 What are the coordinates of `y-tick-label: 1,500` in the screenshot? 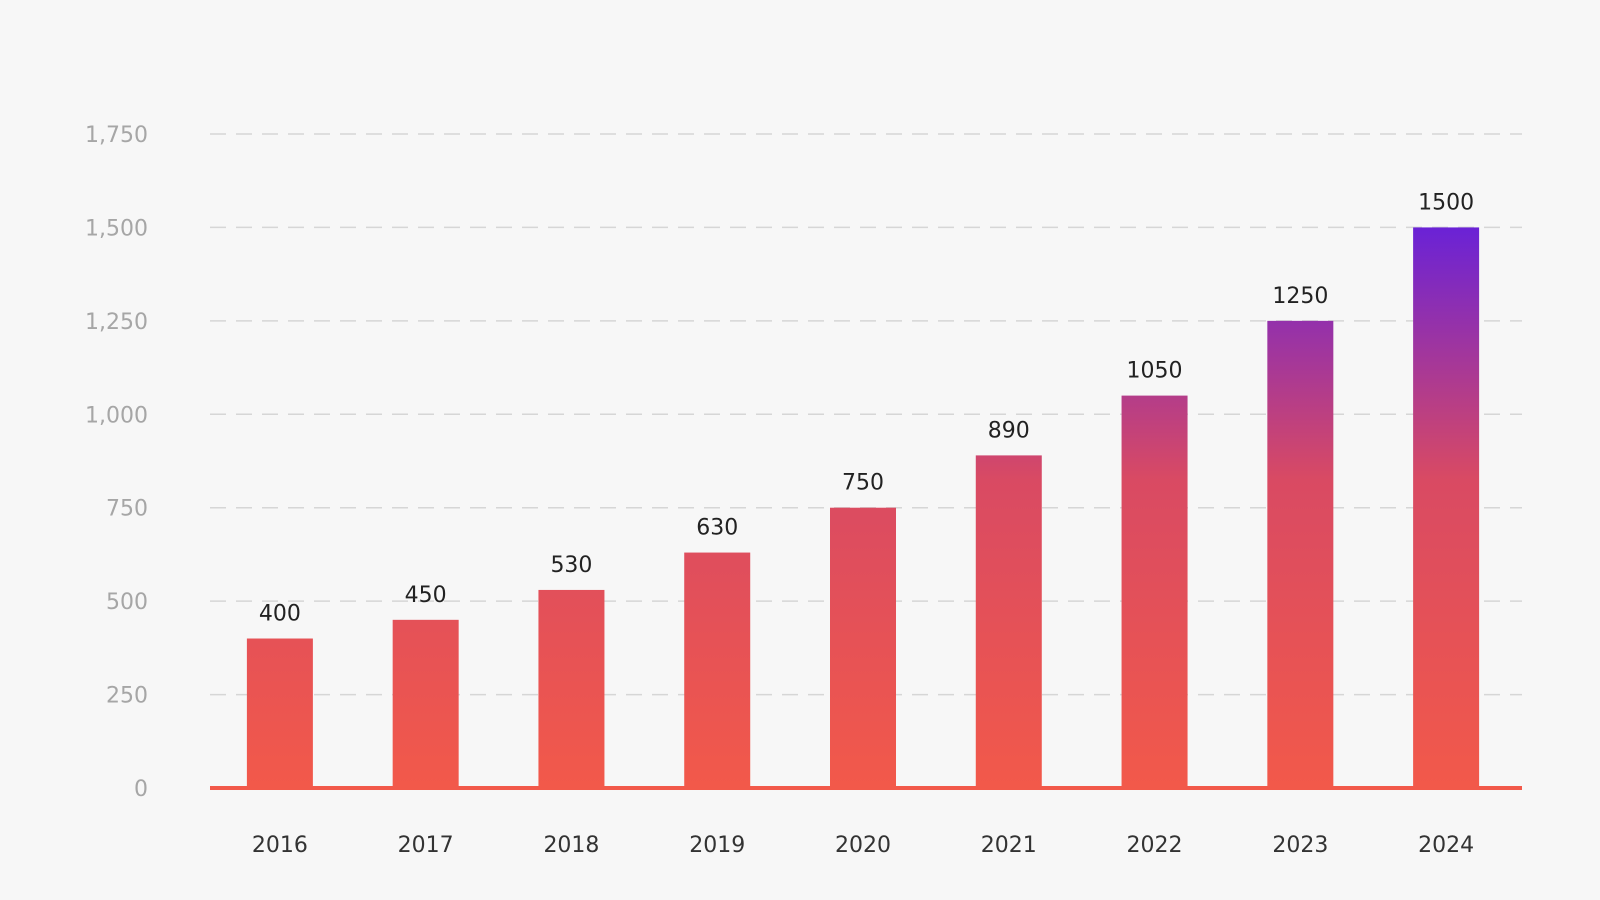 It's located at (116, 228).